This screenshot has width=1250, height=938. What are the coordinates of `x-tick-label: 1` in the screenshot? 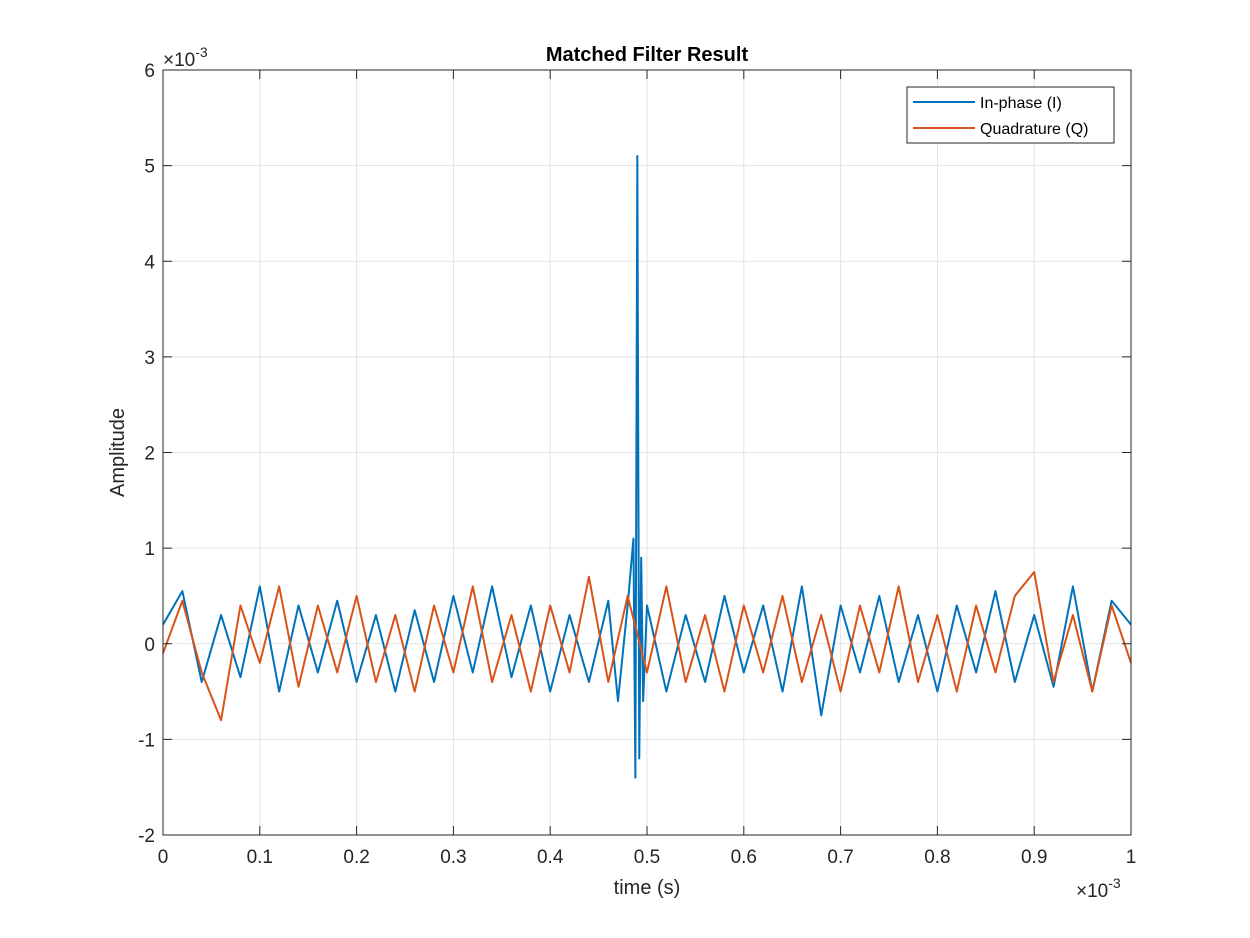 It's located at (1131, 857).